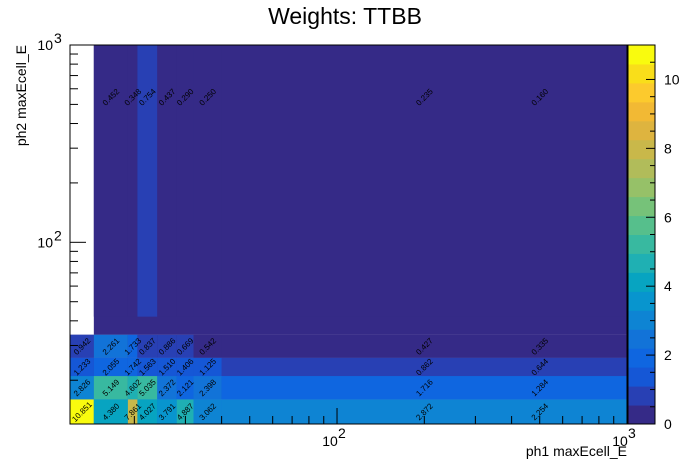 The width and height of the screenshot is (696, 472). Describe the element at coordinates (632, 433) in the screenshot. I see `x-tick-exponent: 3` at that location.